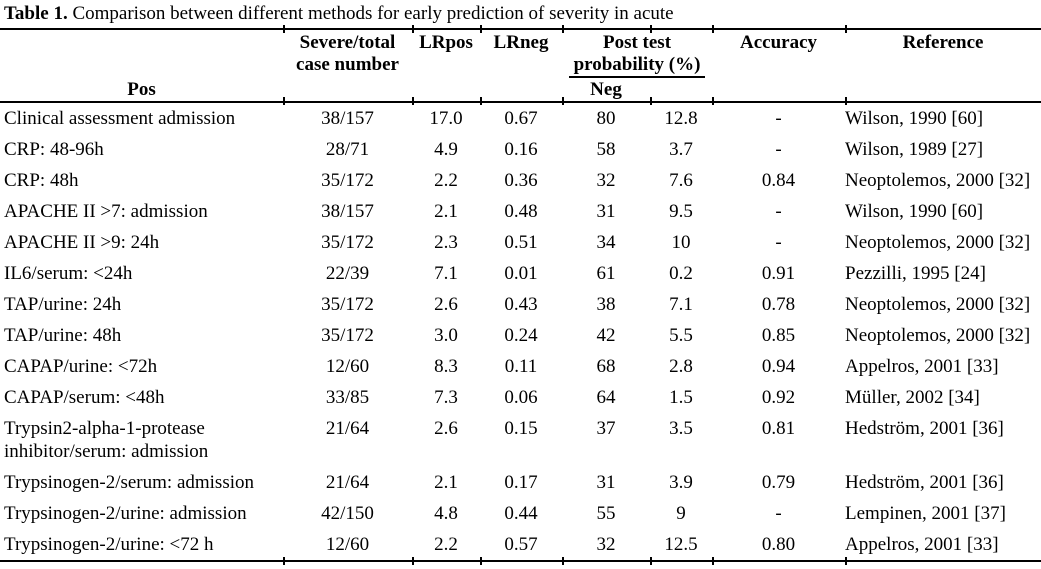 The width and height of the screenshot is (1041, 569). Describe the element at coordinates (778, 428) in the screenshot. I see `cell-accuracy: 0.81` at that location.